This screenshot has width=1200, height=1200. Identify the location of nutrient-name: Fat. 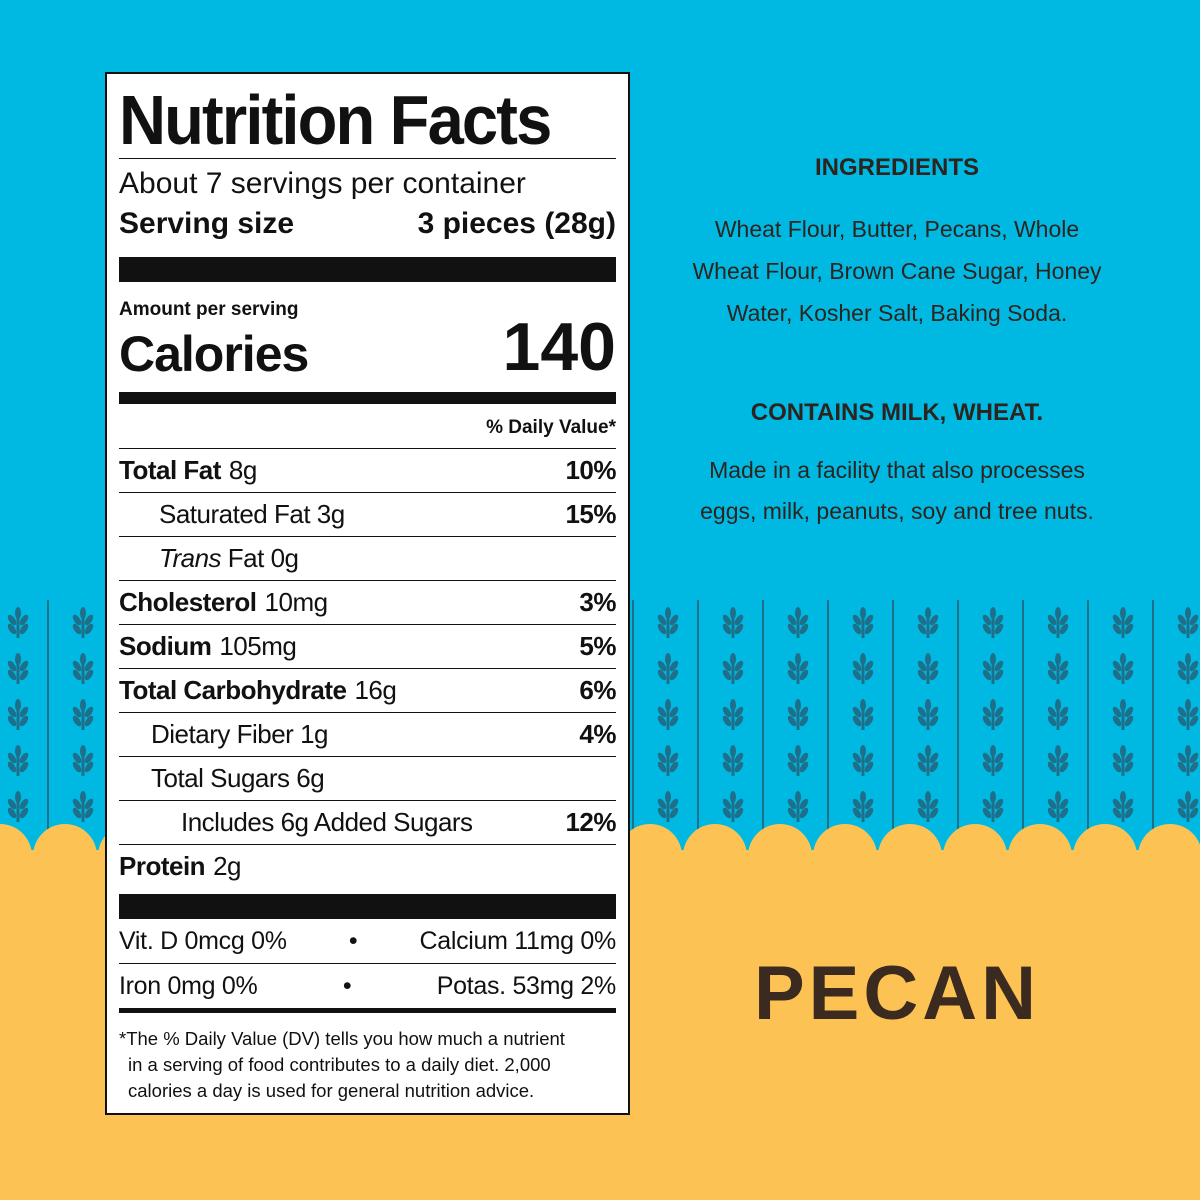
(246, 558).